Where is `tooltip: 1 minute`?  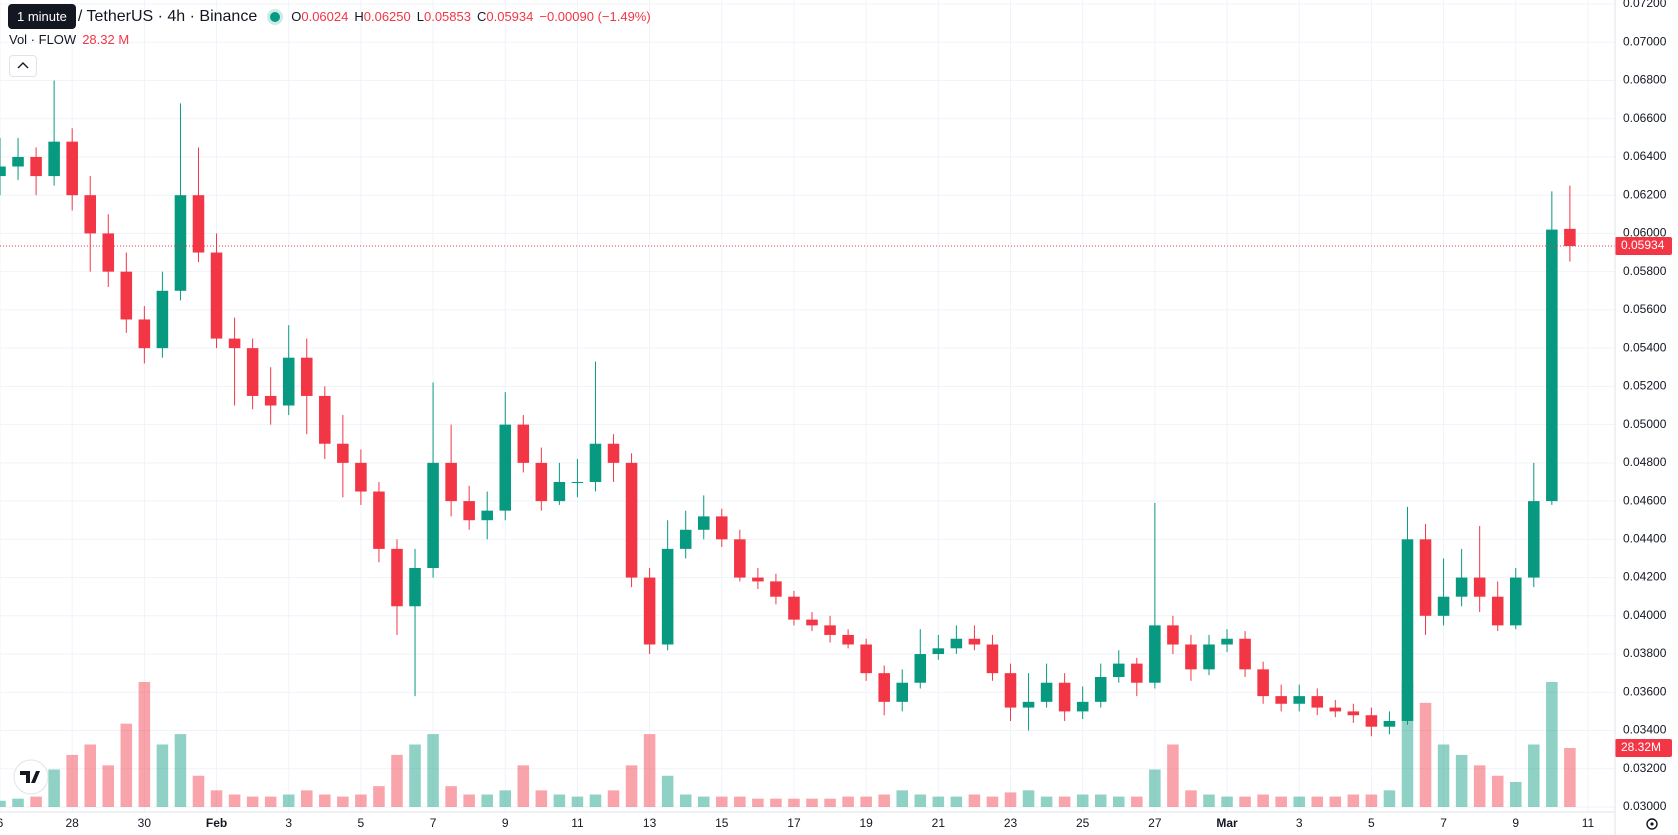
tooltip: 1 minute is located at coordinates (42, 16).